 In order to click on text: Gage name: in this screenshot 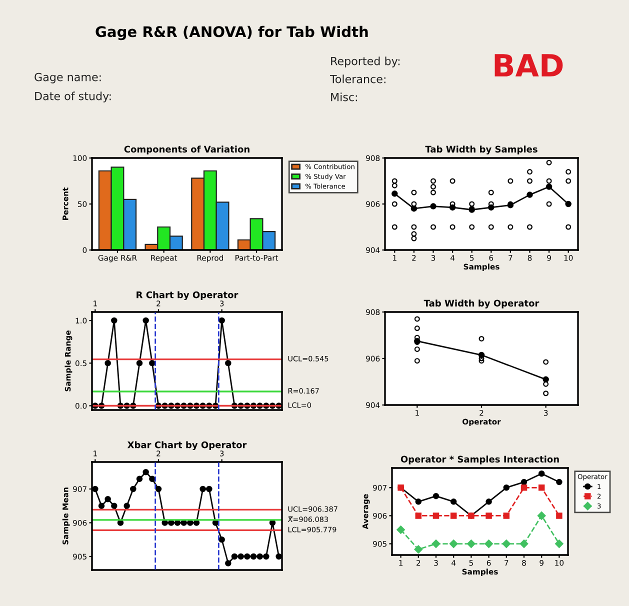, I will do `click(67, 78)`.